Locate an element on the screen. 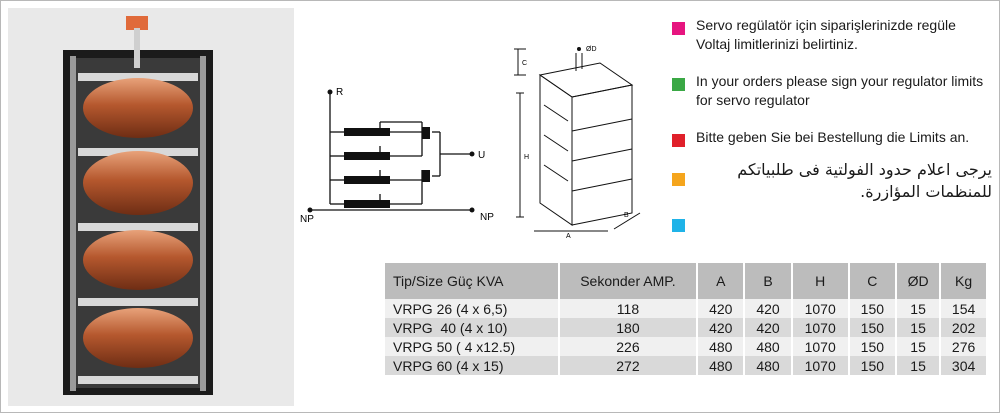 This screenshot has height=413, width=1000. cabinet-label-a: A is located at coordinates (568, 236).